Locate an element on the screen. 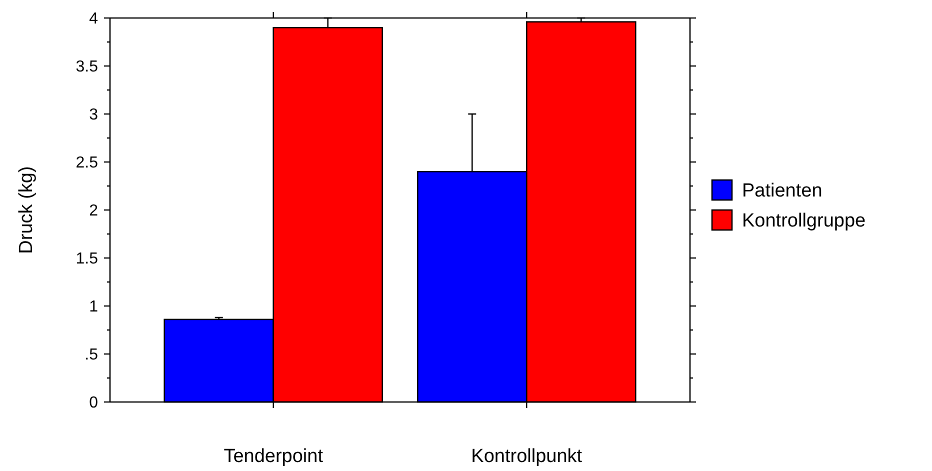  legend-label: Kontrollgruppe is located at coordinates (804, 221).